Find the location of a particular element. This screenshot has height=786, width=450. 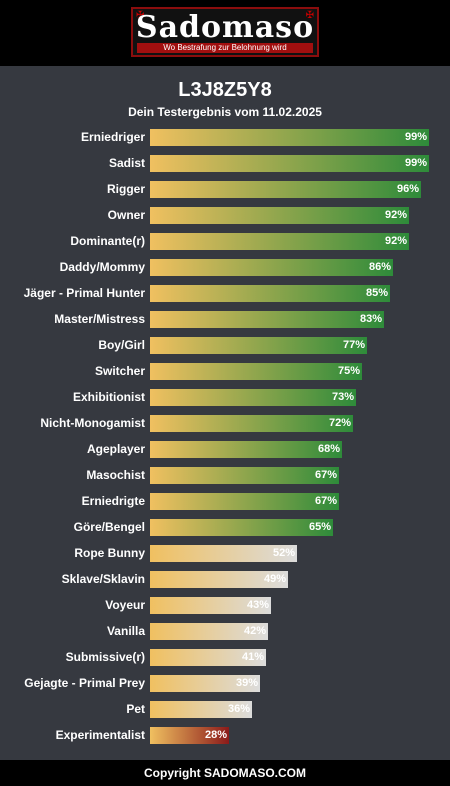

result-bar: 39% is located at coordinates (205, 683).